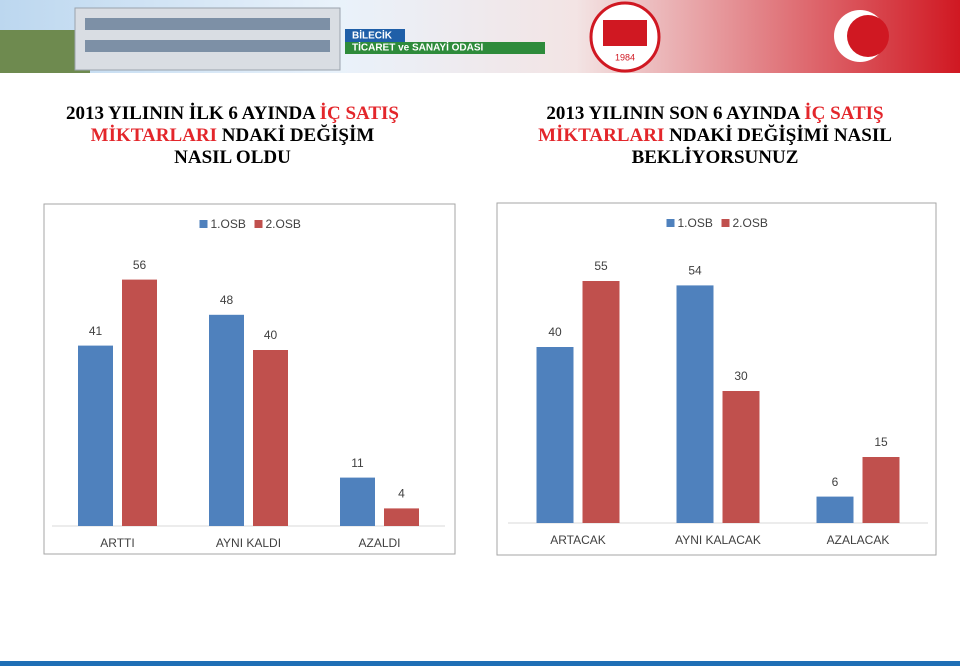 The width and height of the screenshot is (960, 666). Describe the element at coordinates (881, 442) in the screenshot. I see `data-label: 15` at that location.